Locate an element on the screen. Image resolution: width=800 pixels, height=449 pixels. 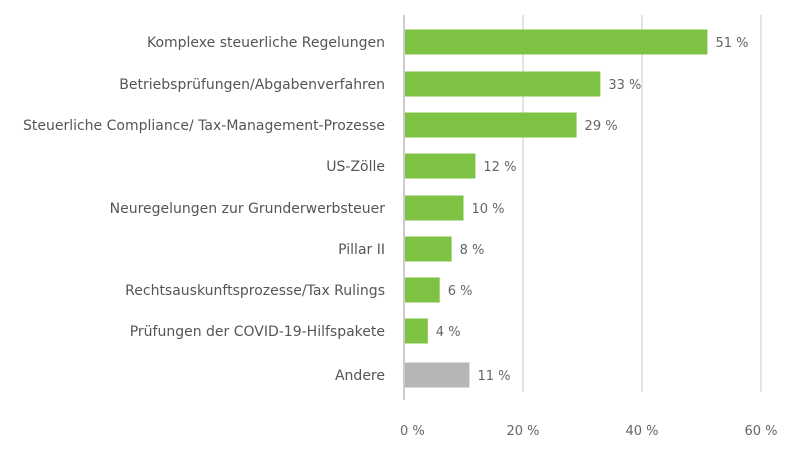
category-label: Rechtsauskunftsprozesse/Tax Rulings is located at coordinates (255, 291).